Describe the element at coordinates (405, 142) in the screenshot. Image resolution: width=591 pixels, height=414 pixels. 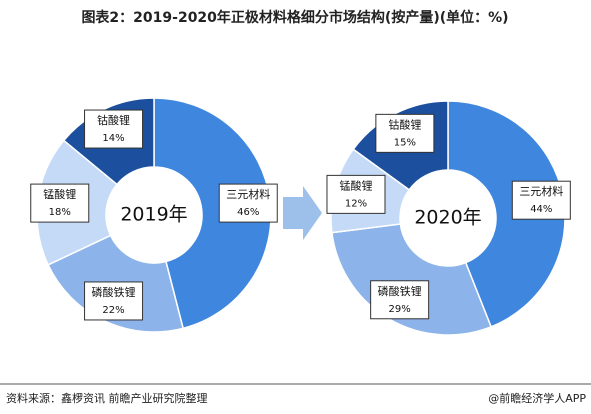
I see `slice-value: 15%` at that location.